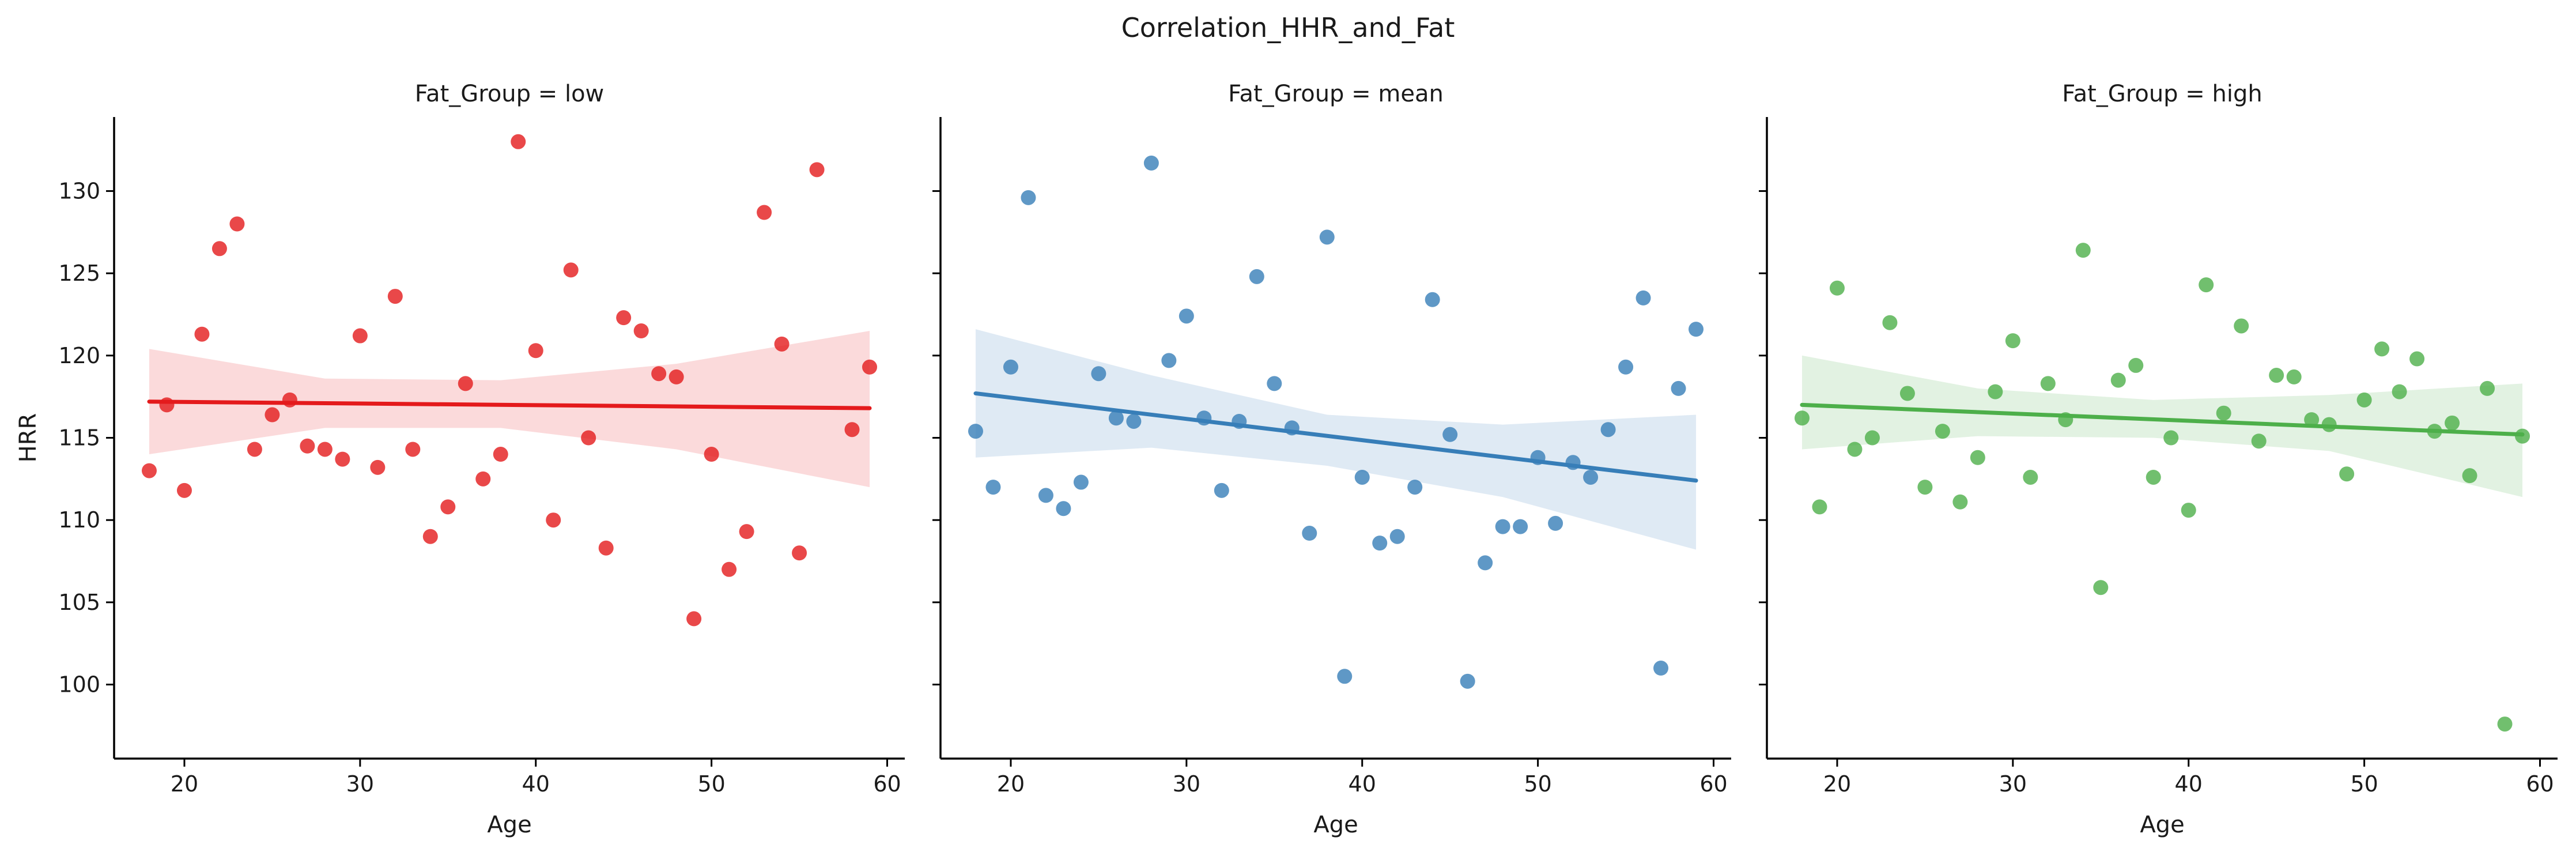 The height and width of the screenshot is (856, 2576). What do you see at coordinates (2364, 784) in the screenshot?
I see `x-tick-label-high: 50` at bounding box center [2364, 784].